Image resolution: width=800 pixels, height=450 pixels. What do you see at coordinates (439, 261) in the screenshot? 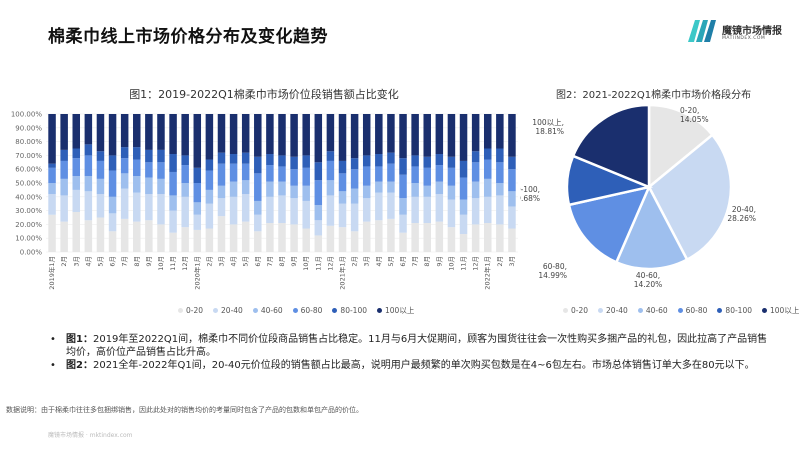
I see `x-tick-label: 9月` at bounding box center [439, 261].